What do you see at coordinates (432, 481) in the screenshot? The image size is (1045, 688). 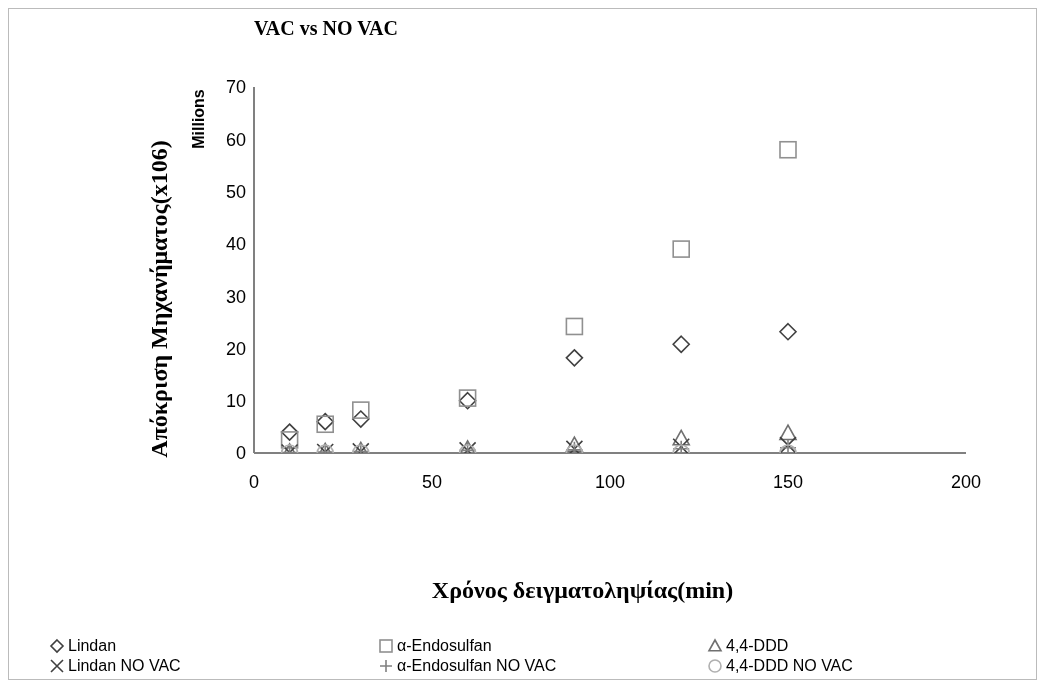 I see `x-tick-label: 50` at bounding box center [432, 481].